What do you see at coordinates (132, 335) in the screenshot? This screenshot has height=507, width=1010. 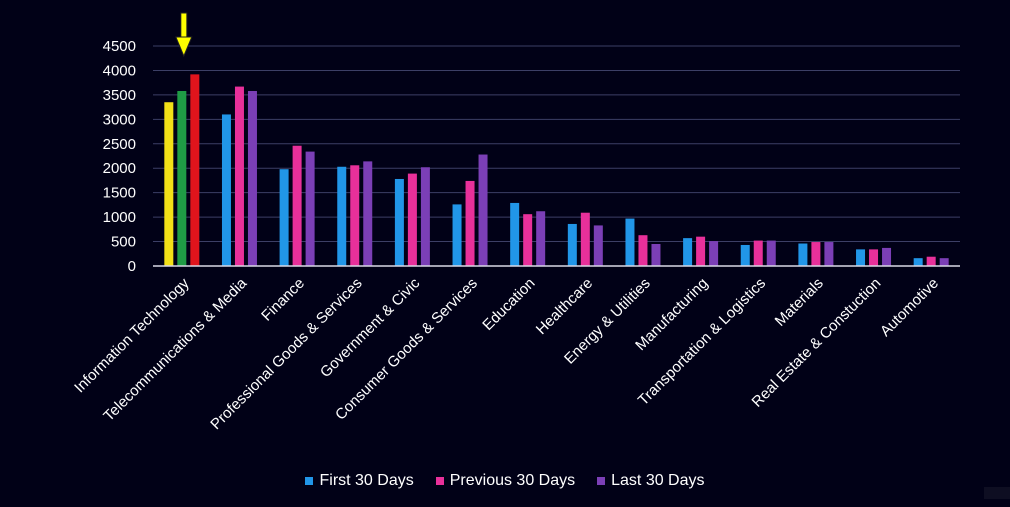 I see `x-category-label: Information Technology` at bounding box center [132, 335].